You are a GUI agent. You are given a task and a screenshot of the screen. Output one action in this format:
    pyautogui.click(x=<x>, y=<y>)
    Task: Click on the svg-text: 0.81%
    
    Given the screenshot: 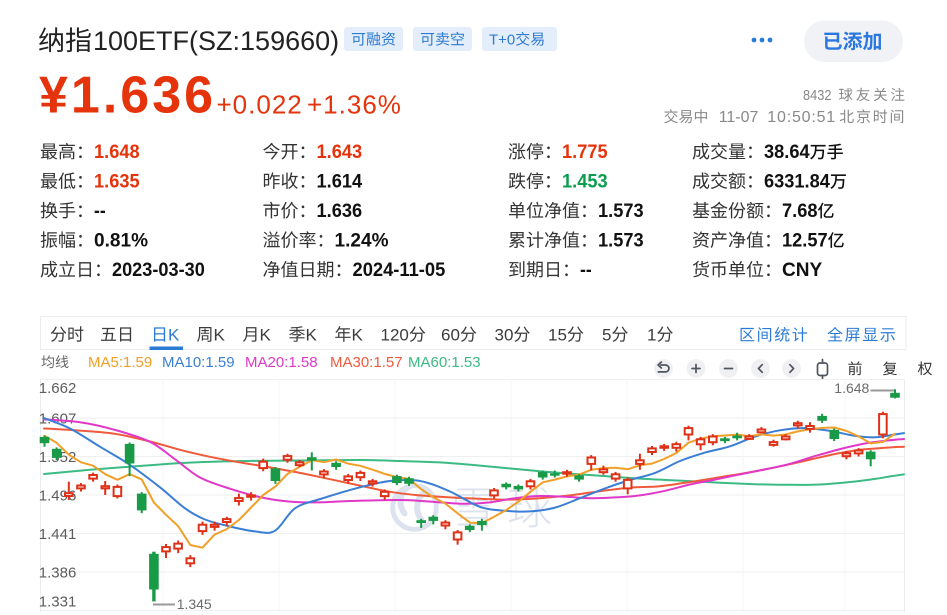 What is the action you would take?
    pyautogui.click(x=121, y=241)
    